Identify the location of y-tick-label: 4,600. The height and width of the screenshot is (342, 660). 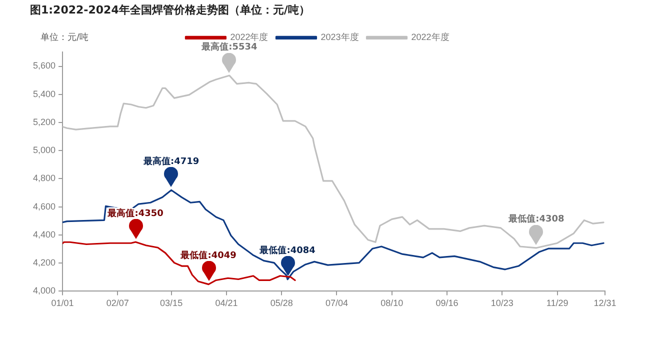
(44, 206).